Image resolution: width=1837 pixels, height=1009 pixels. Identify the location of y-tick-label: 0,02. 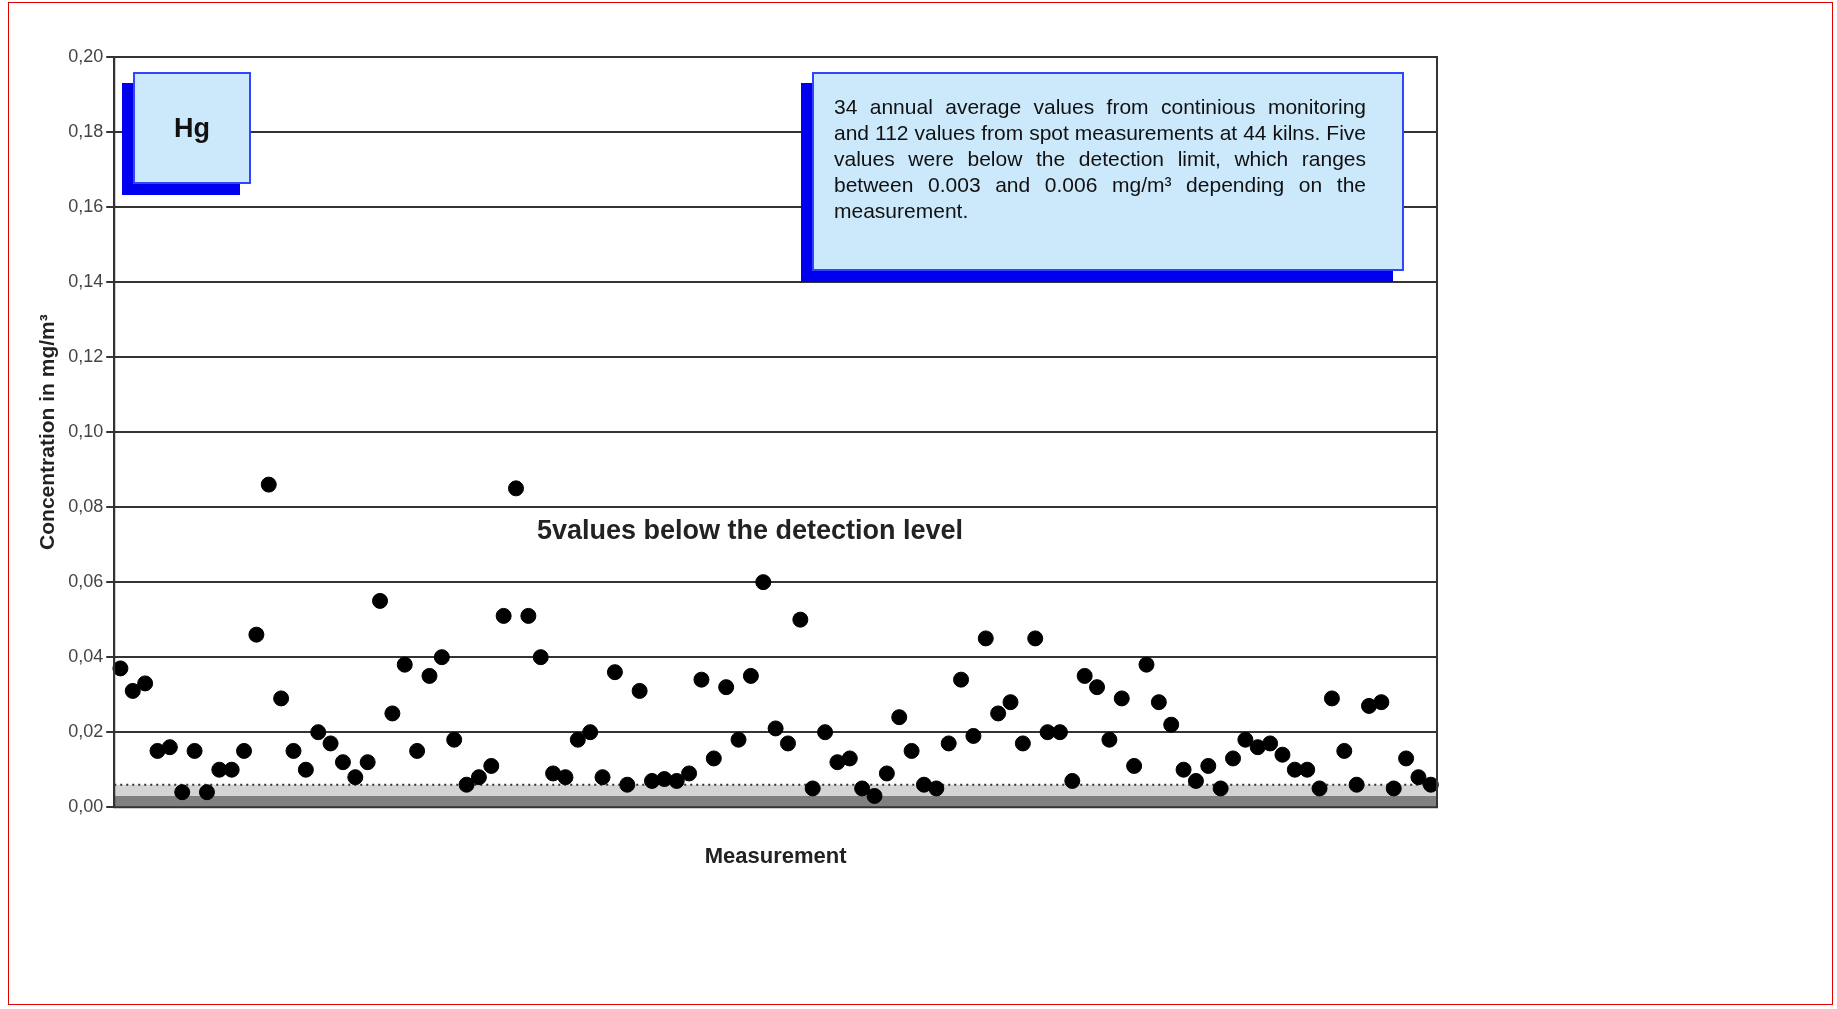
(86, 731).